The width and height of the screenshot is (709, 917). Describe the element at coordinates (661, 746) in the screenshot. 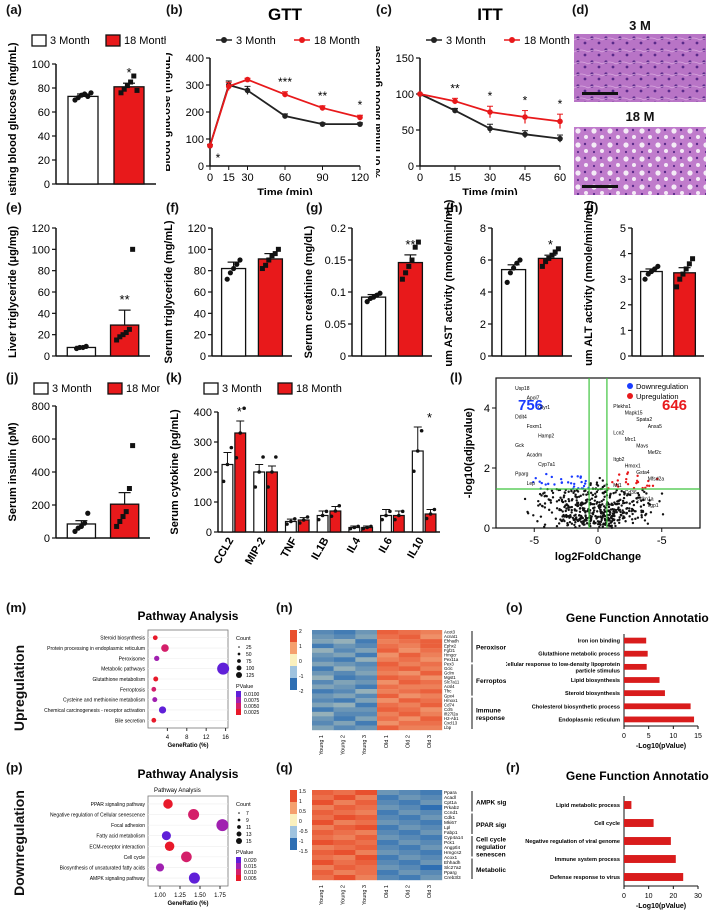

I see `o-x-label: -Log10(pValue)` at that location.